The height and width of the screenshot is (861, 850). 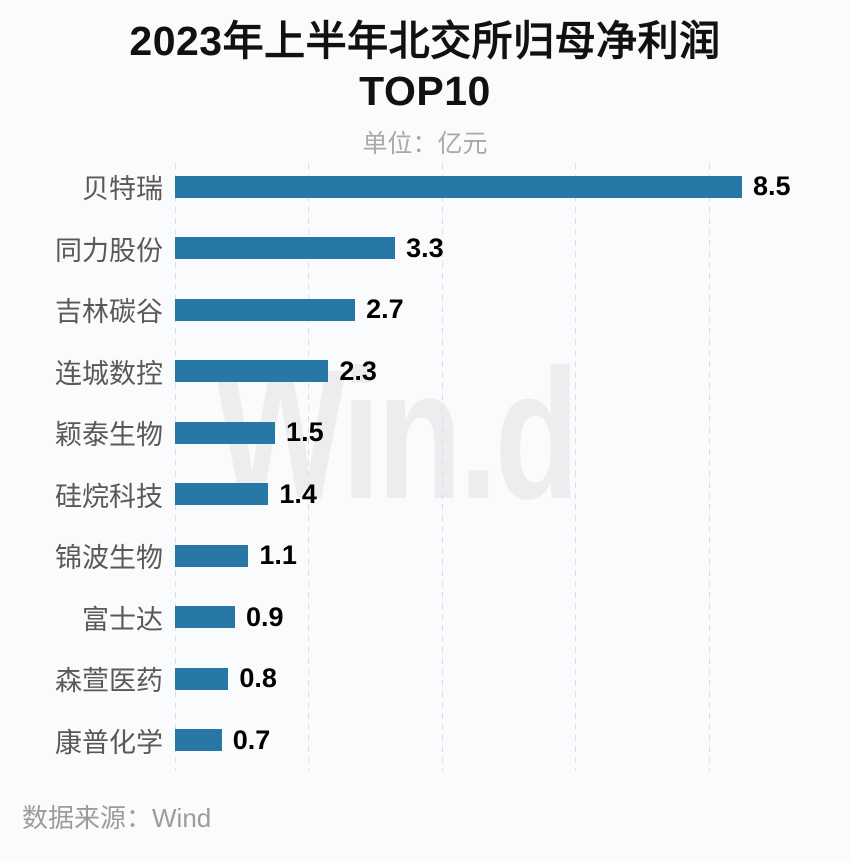 What do you see at coordinates (109, 312) in the screenshot?
I see `category-label: 吉林碳谷` at bounding box center [109, 312].